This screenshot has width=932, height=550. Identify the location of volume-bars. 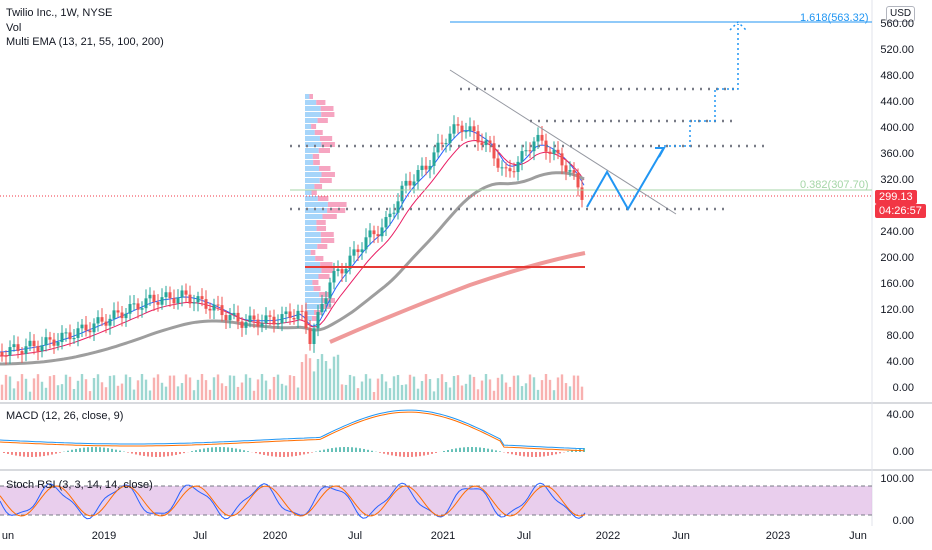
(292, 377).